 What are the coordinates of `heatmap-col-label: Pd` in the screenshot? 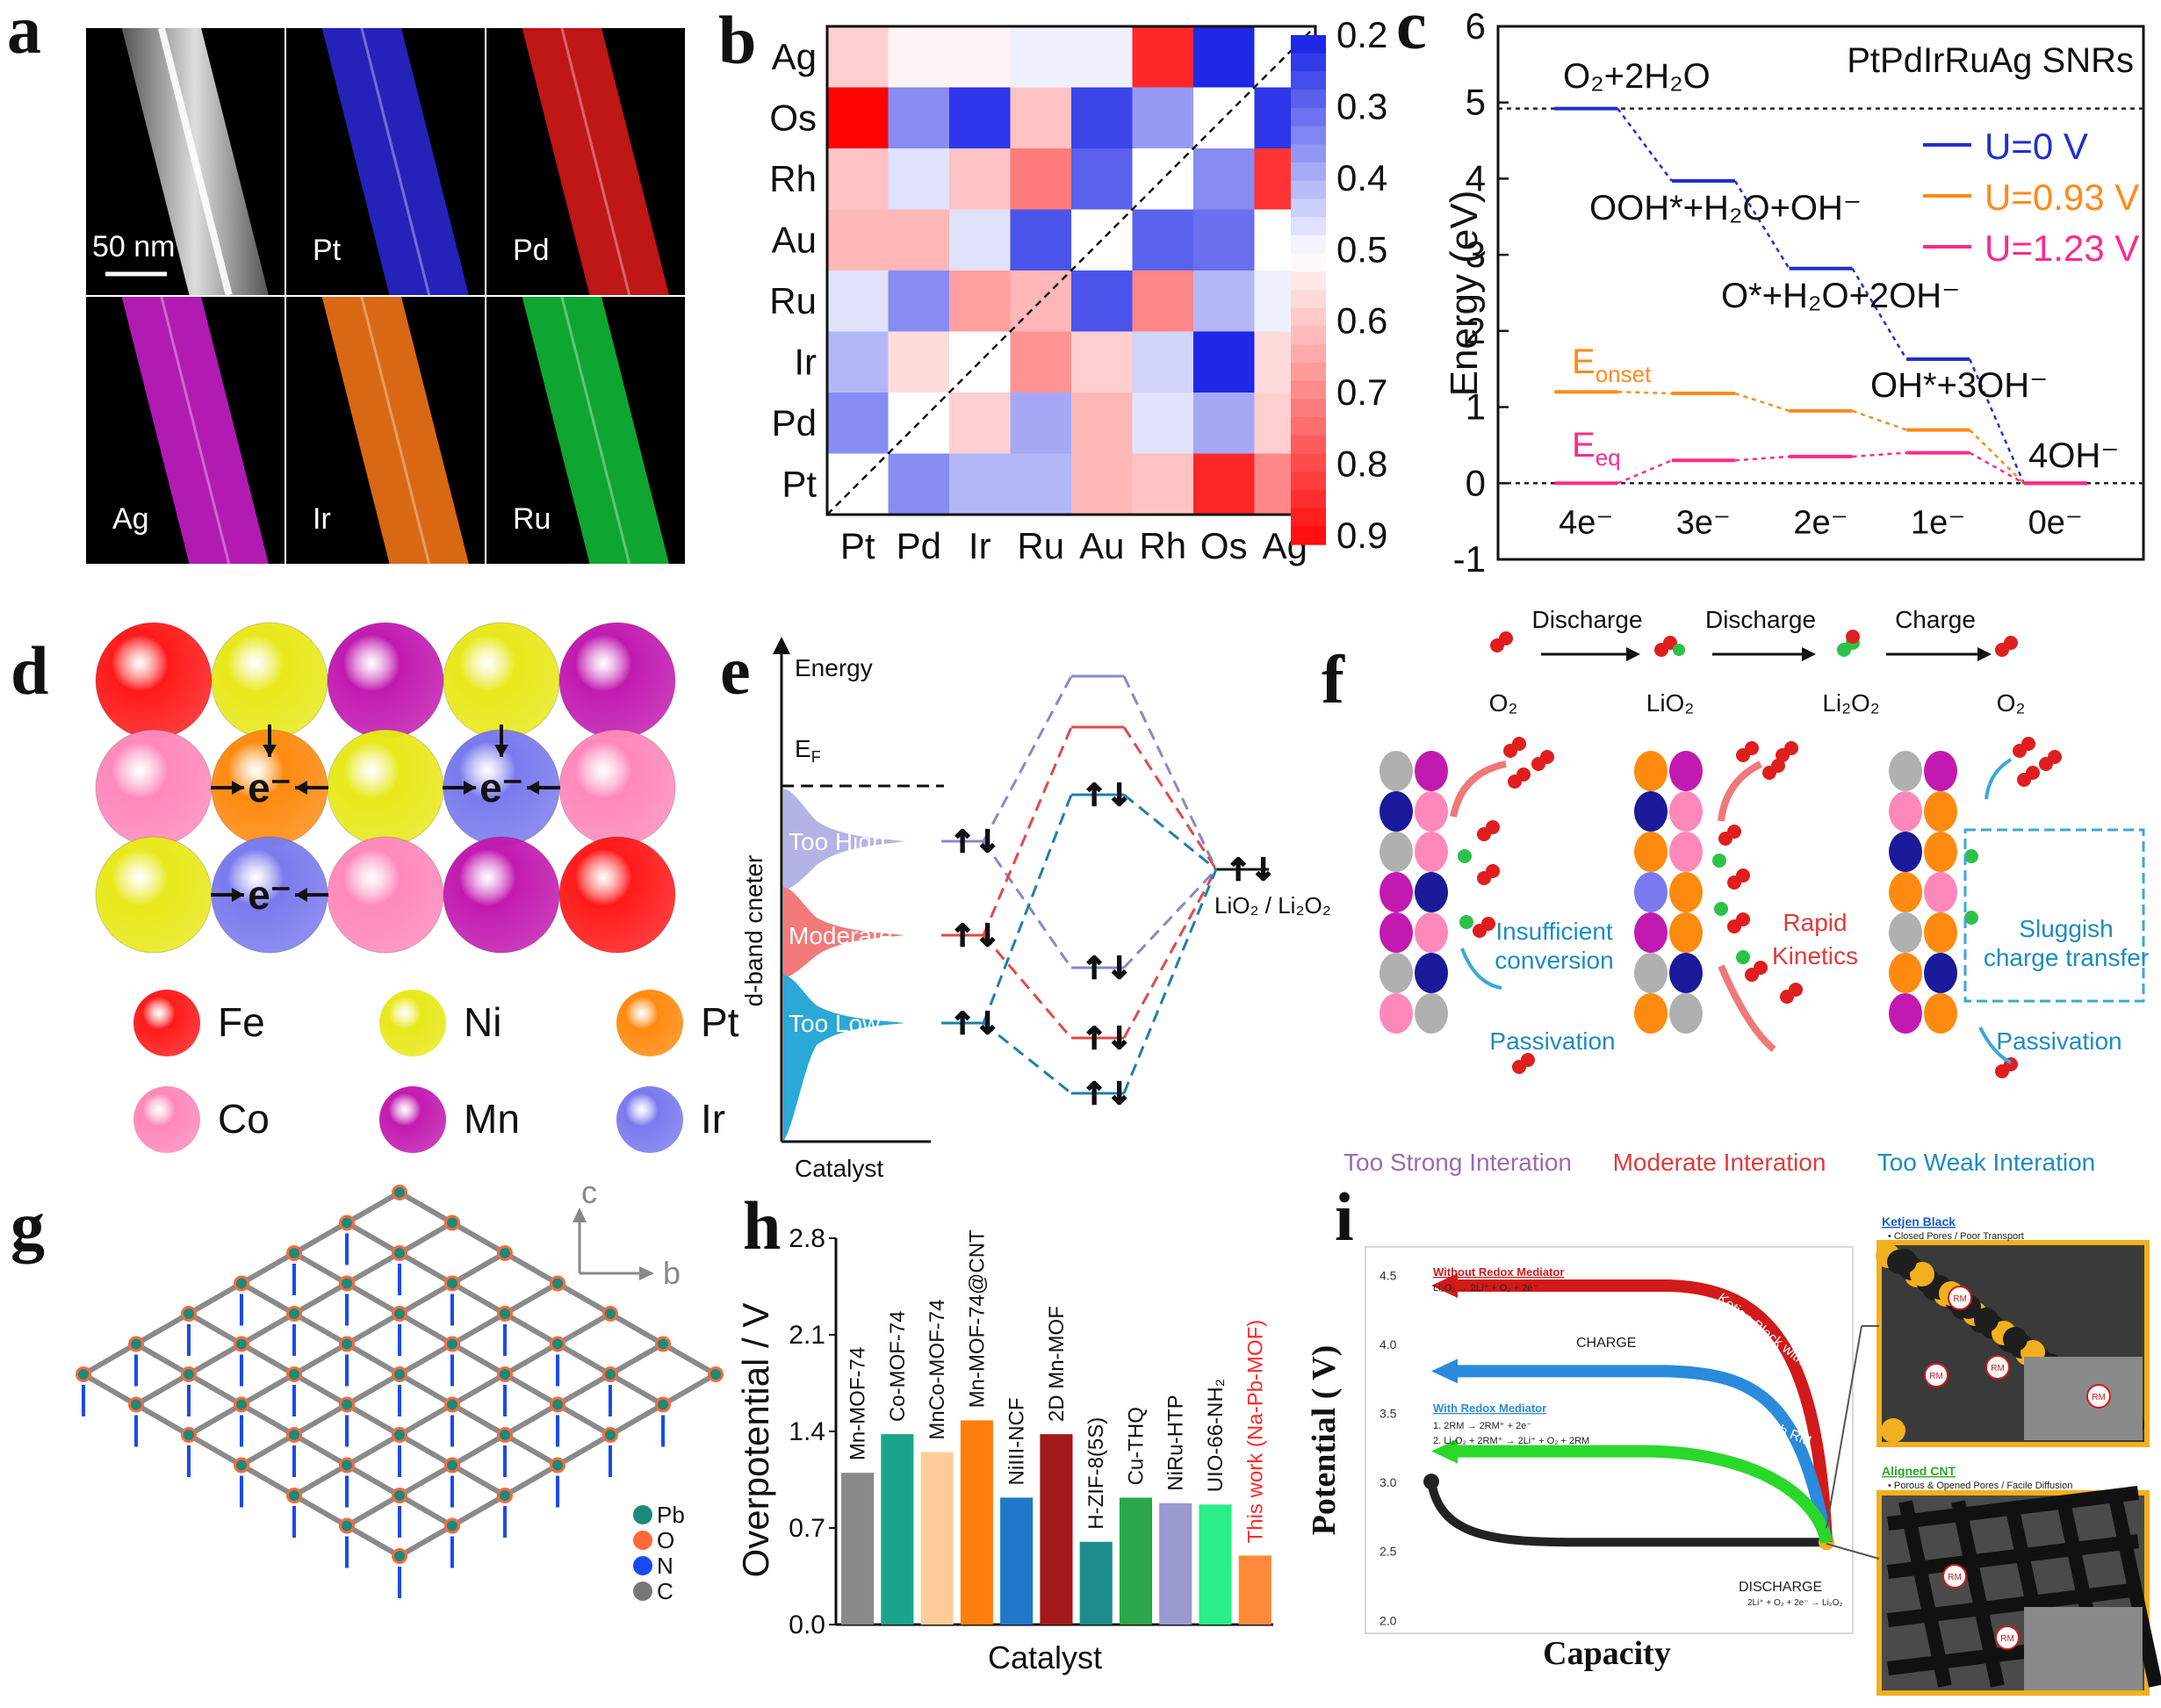 It's located at (919, 545).